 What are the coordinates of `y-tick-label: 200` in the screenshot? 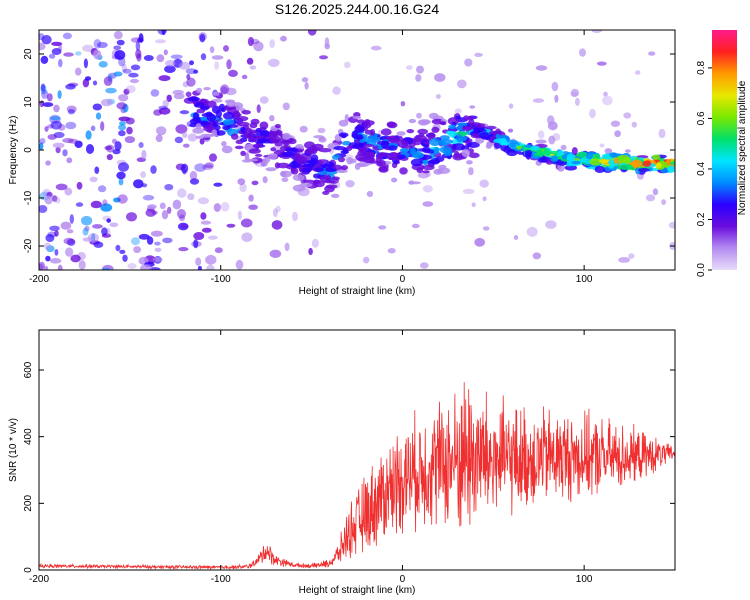 It's located at (28, 503).